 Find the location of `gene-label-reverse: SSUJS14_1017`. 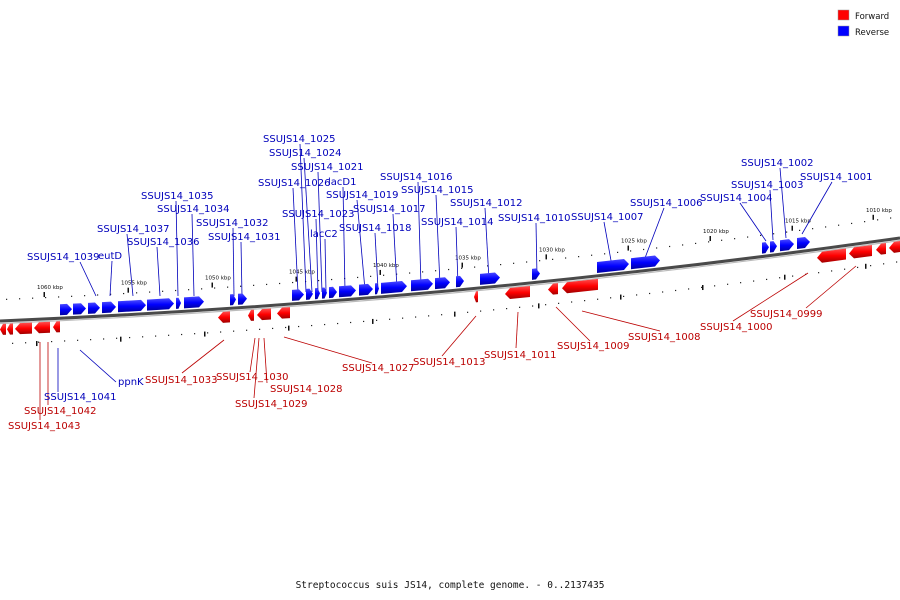

gene-label-reverse: SSUJS14_1017 is located at coordinates (389, 209).